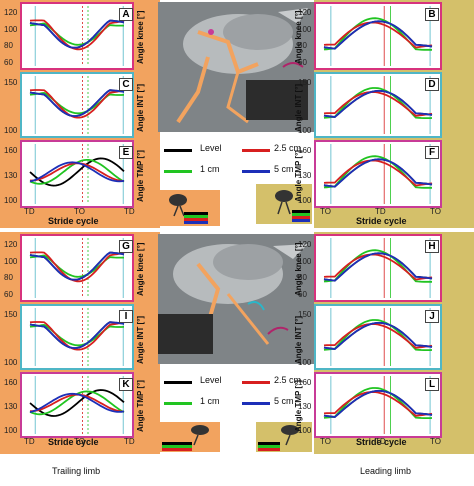  I want to click on legend-label-5cm: 5 cm, so click(284, 401).